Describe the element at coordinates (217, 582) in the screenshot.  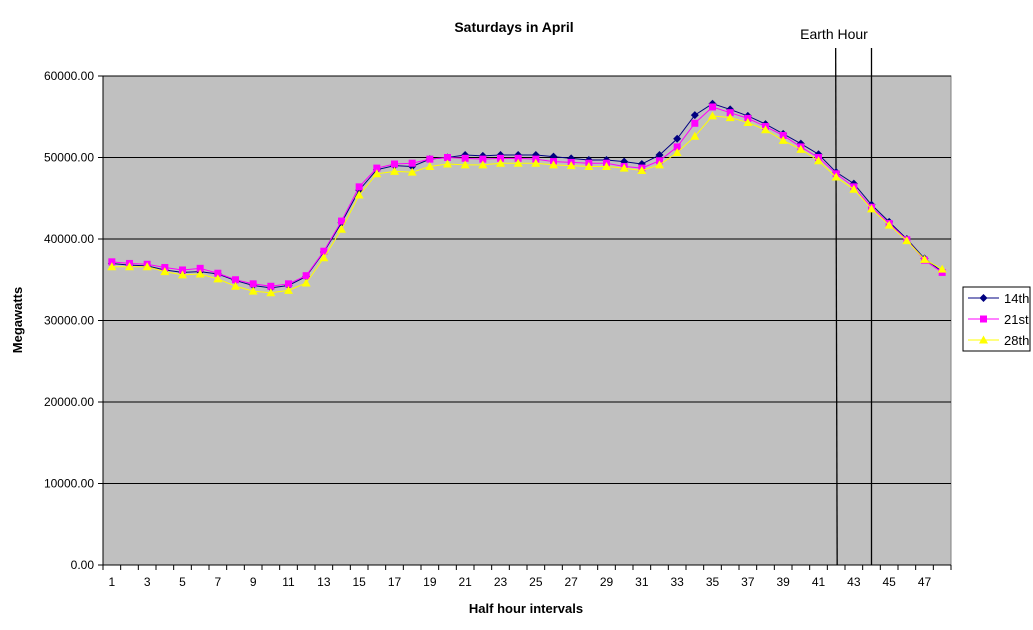
I see `x-tick-label: 7` at that location.